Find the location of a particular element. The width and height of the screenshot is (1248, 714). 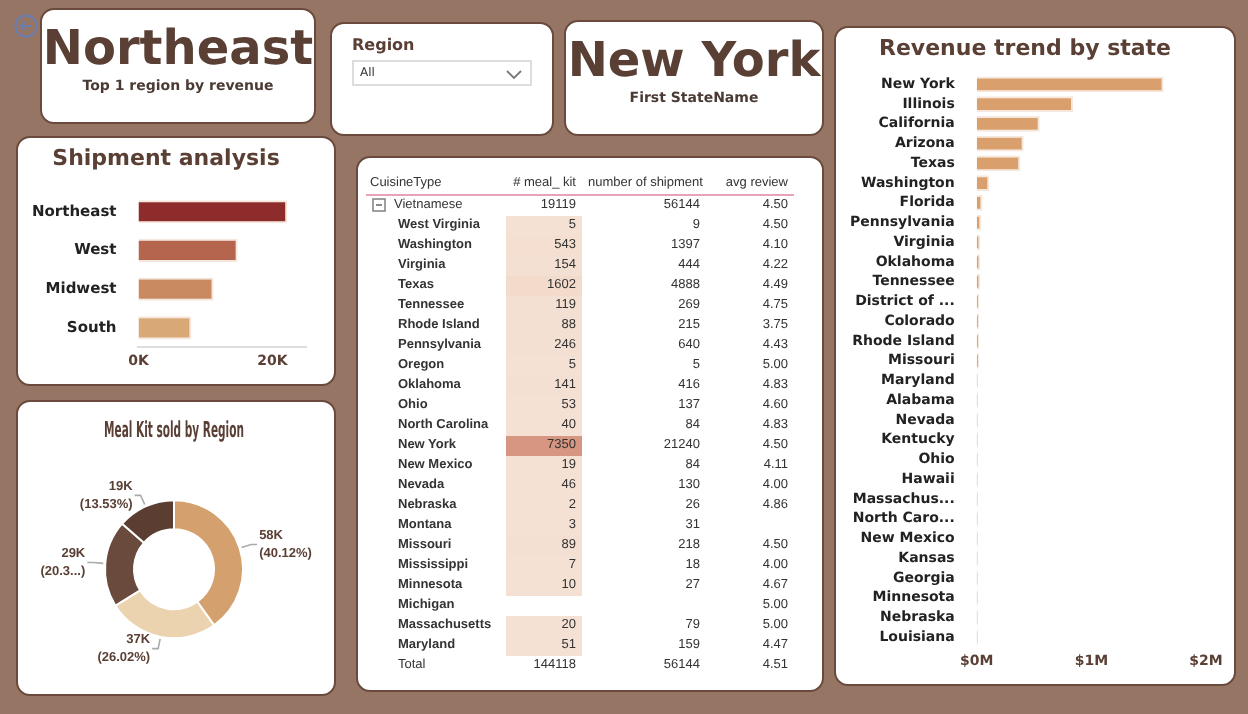

text: New York is located at coordinates (694, 60).